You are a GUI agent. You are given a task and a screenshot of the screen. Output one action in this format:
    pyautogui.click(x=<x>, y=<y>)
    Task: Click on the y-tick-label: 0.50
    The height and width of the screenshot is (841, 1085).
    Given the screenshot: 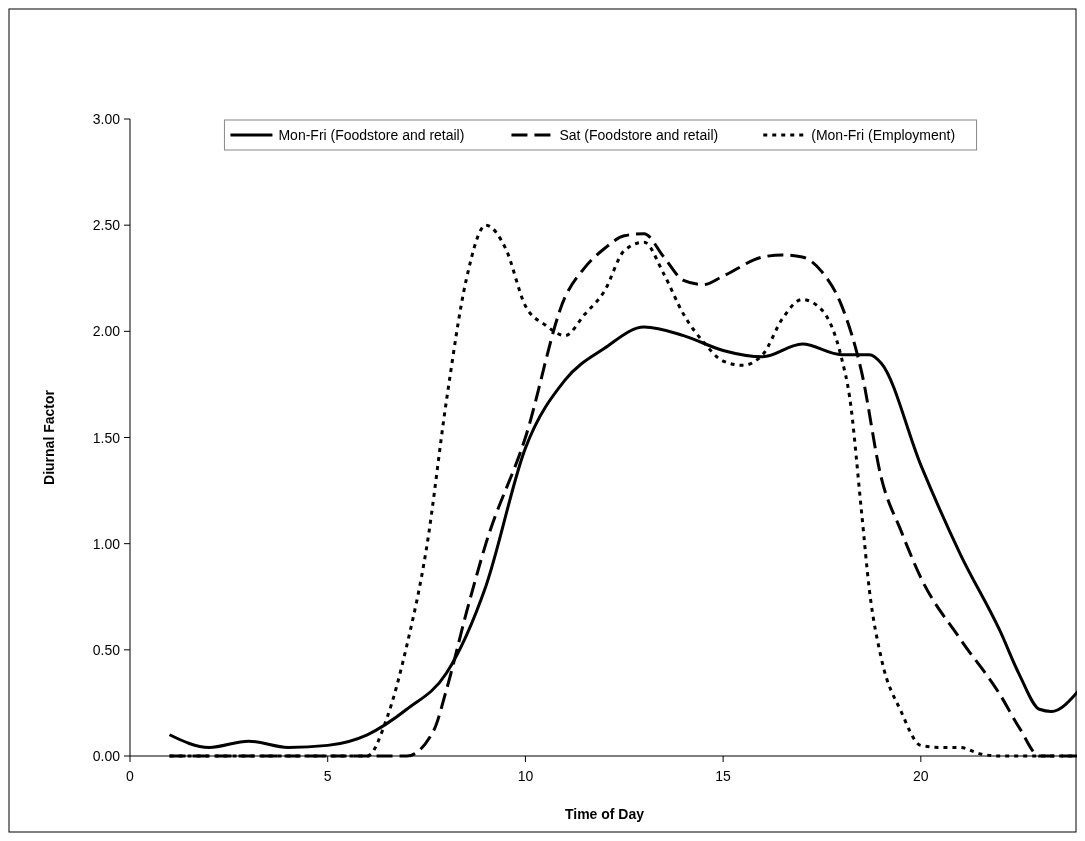 What is the action you would take?
    pyautogui.click(x=106, y=649)
    